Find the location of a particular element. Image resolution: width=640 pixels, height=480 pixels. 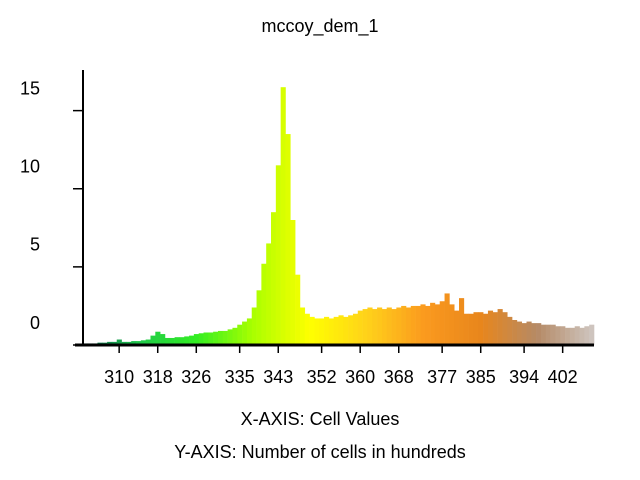

y-tick-label: 15 is located at coordinates (30, 88).